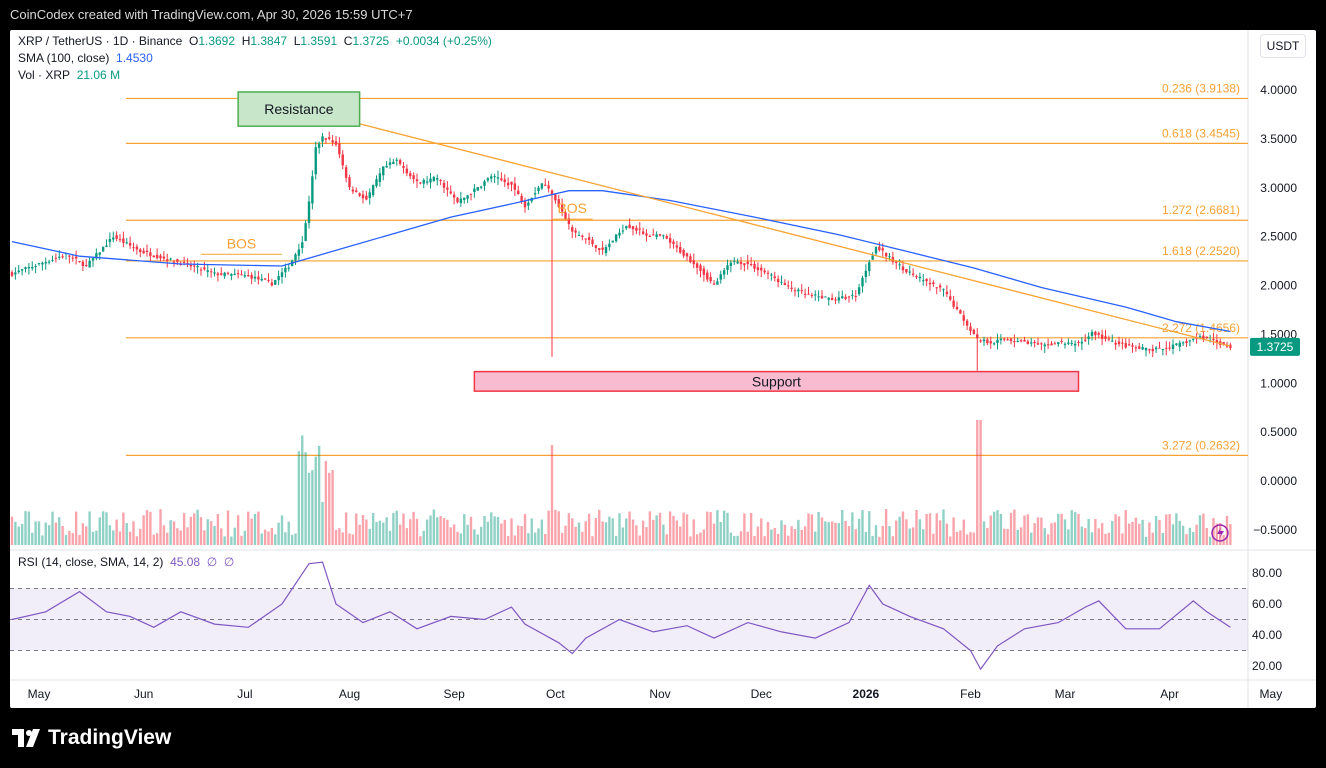 The image size is (1326, 768). Describe the element at coordinates (1267, 666) in the screenshot. I see `rsi-tick-label: 20.00` at that location.